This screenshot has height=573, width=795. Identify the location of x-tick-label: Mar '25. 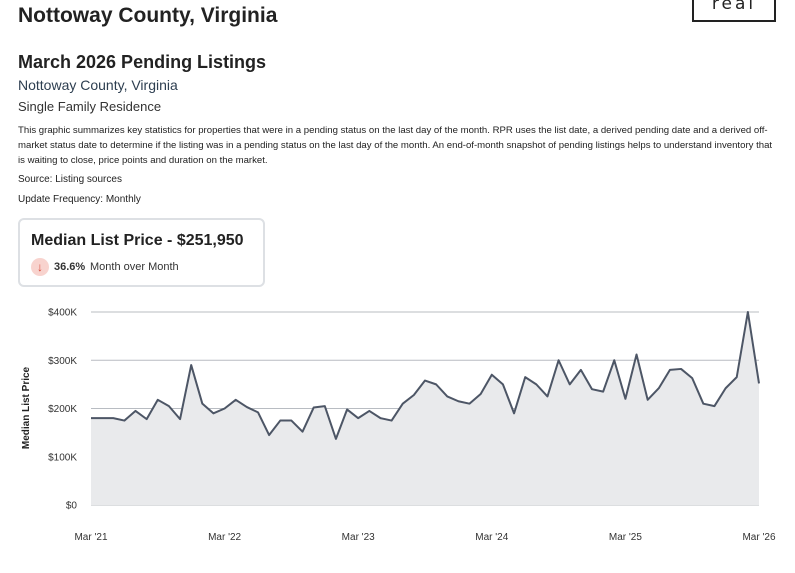
(625, 537).